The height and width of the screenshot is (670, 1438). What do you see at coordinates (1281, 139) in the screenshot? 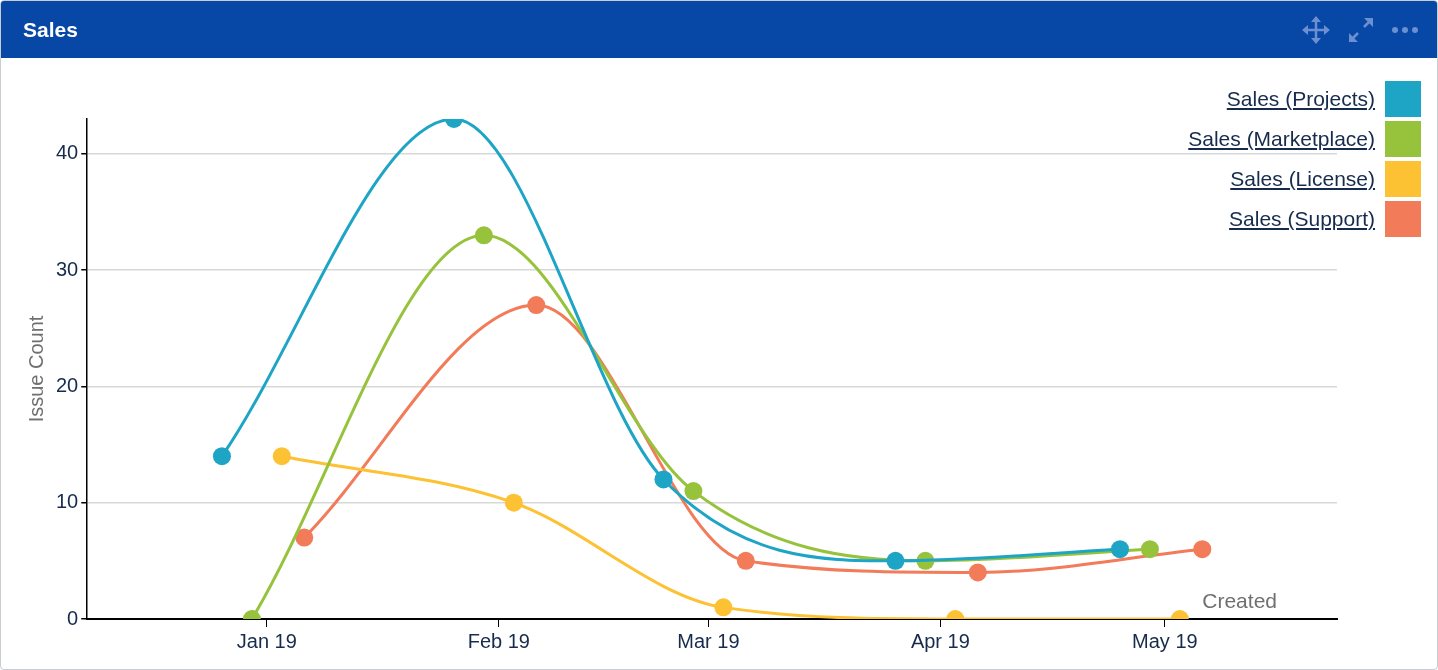
I see `legend-label: Sales (Marketplace)` at bounding box center [1281, 139].